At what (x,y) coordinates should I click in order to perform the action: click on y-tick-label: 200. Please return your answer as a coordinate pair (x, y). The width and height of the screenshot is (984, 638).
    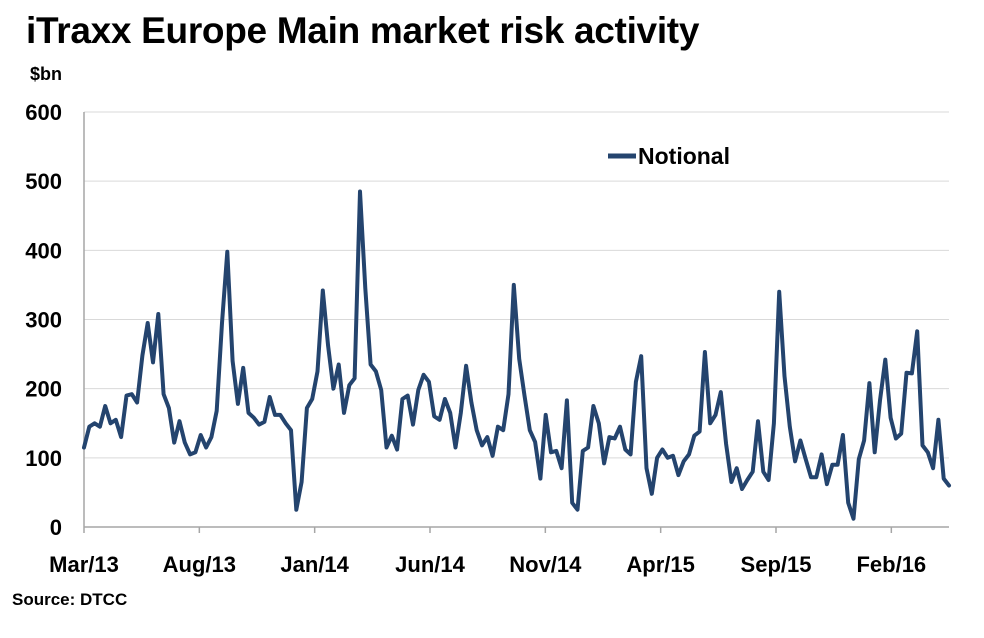
    Looking at the image, I should click on (43, 389).